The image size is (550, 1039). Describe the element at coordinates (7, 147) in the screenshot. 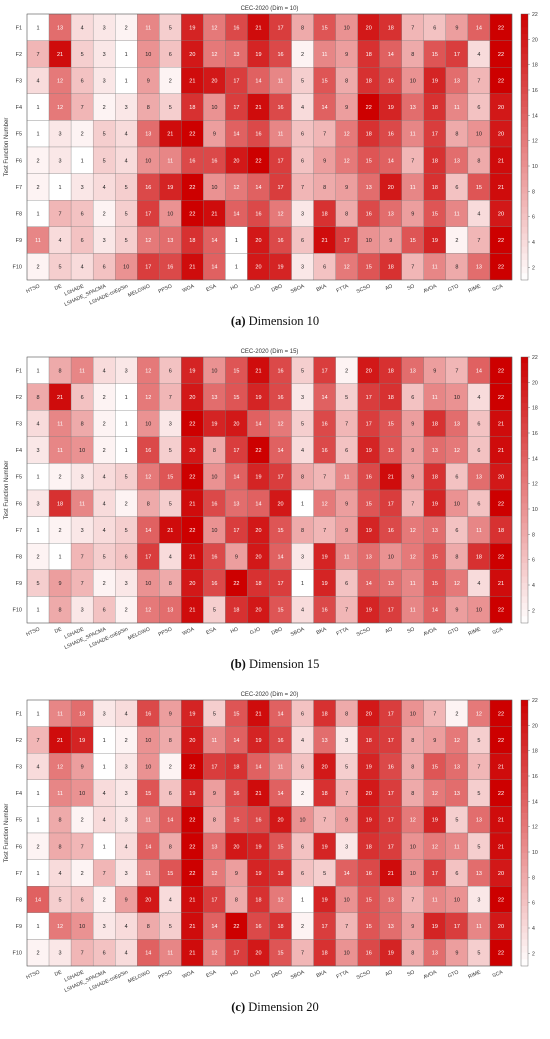

I see `y-axis-label: Test Function Number` at that location.